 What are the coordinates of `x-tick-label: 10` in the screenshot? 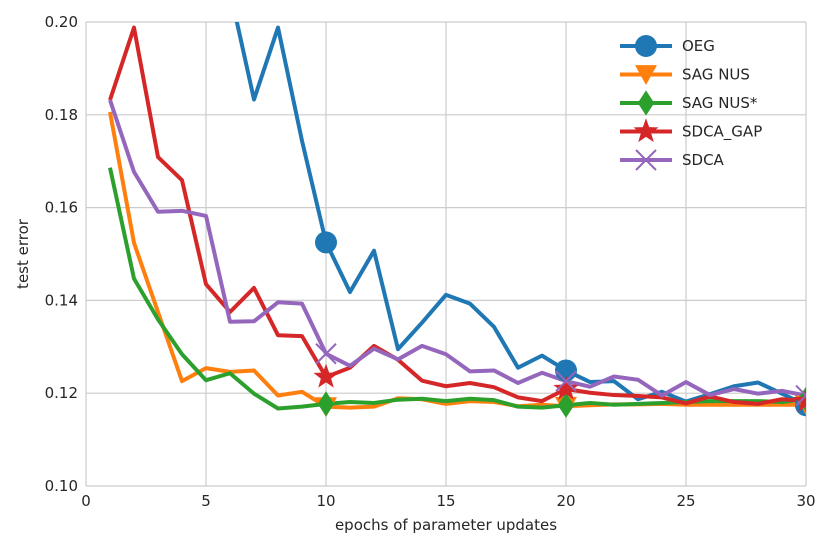 It's located at (325, 501).